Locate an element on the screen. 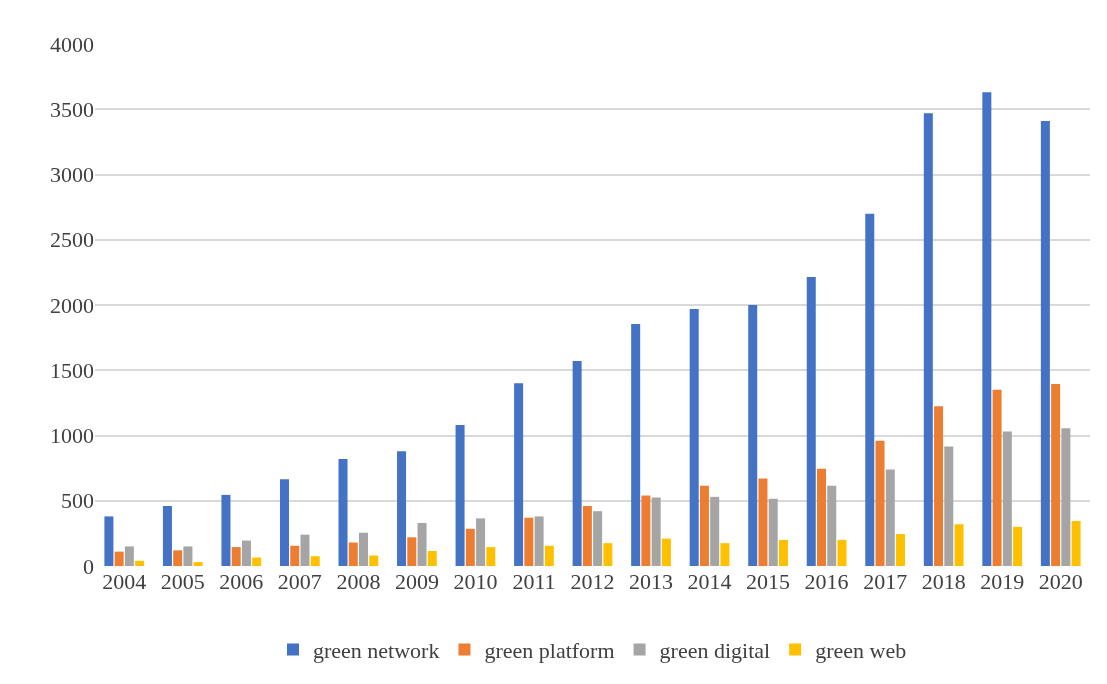  y-tick-label: 3500 is located at coordinates (72, 109).